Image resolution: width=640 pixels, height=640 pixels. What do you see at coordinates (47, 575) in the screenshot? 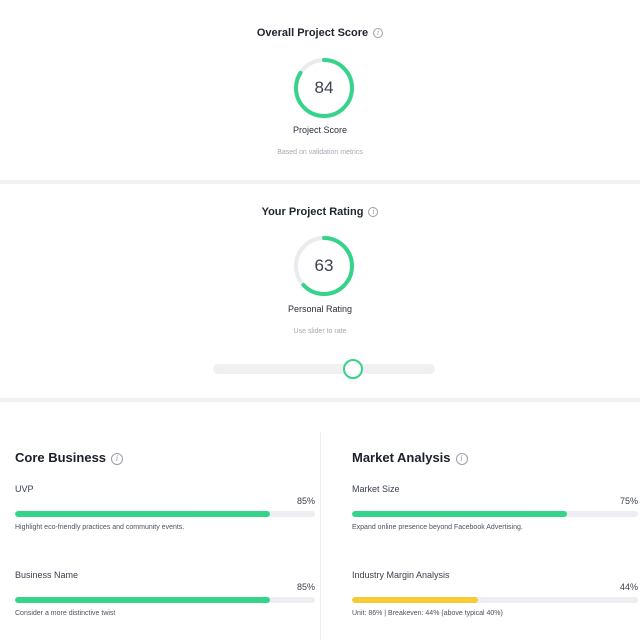
I see `metric-name: Business Name` at bounding box center [47, 575].